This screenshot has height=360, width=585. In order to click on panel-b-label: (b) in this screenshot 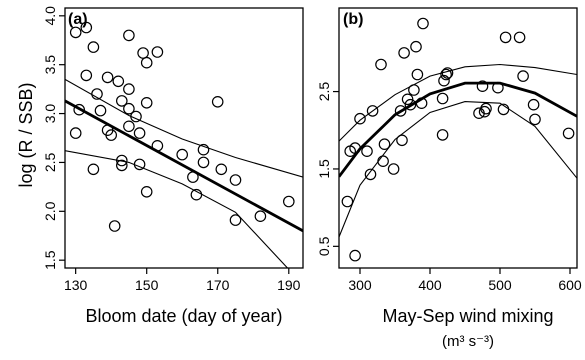, I will do `click(353, 19)`.